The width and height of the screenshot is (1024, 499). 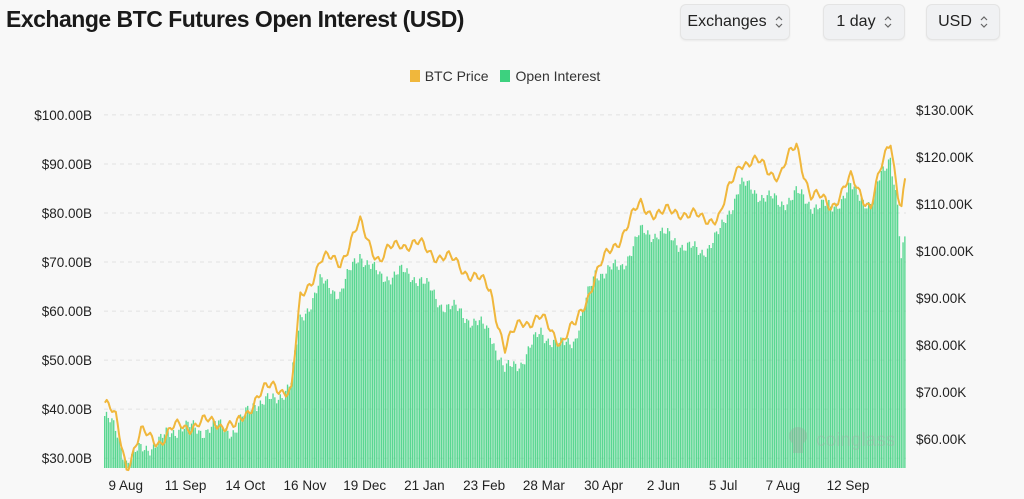 What do you see at coordinates (864, 22) in the screenshot?
I see `interval-select: 1 day` at bounding box center [864, 22].